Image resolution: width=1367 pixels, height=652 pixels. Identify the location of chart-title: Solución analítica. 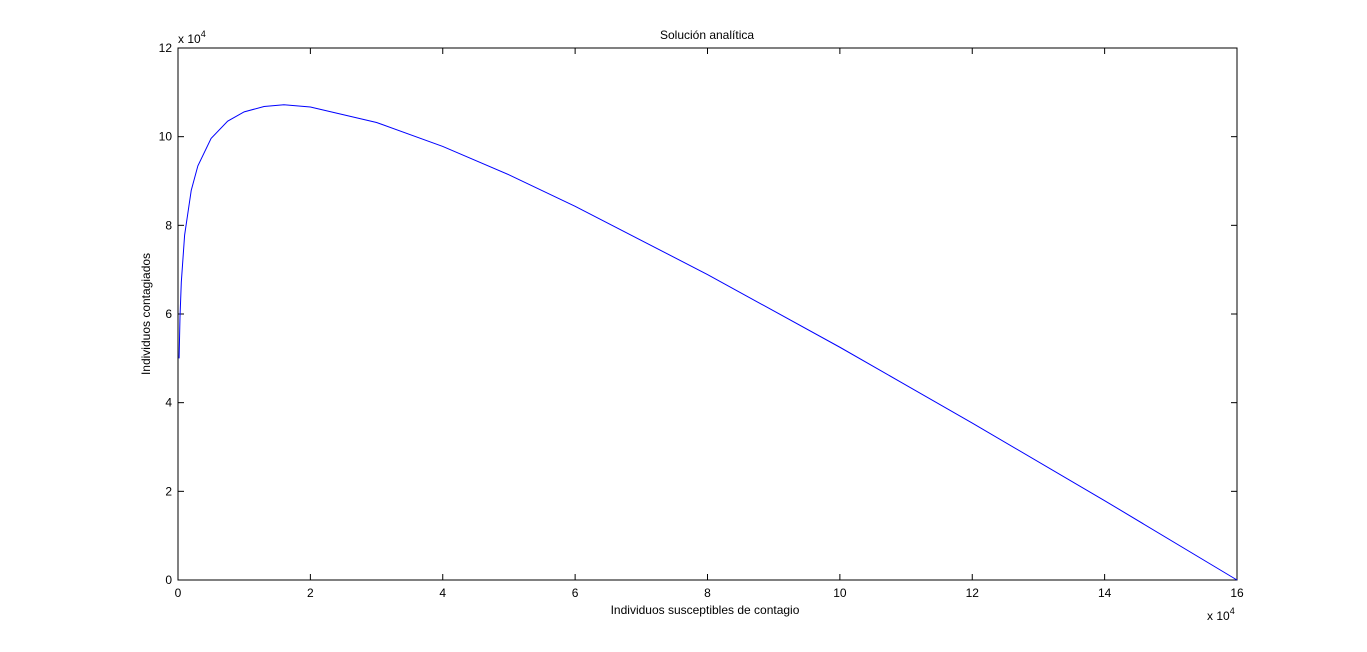
(707, 35).